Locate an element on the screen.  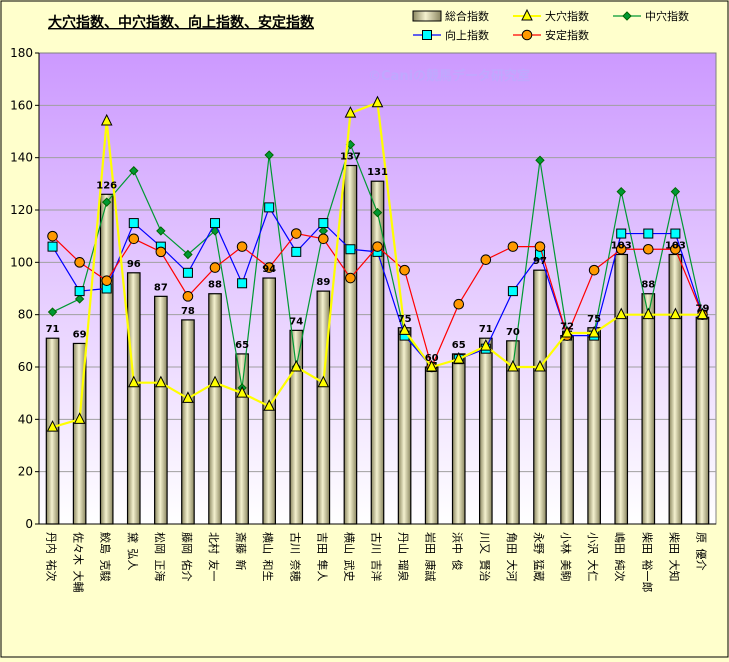
x-tick-label: 吉田 隼人 is located at coordinates (322, 557).